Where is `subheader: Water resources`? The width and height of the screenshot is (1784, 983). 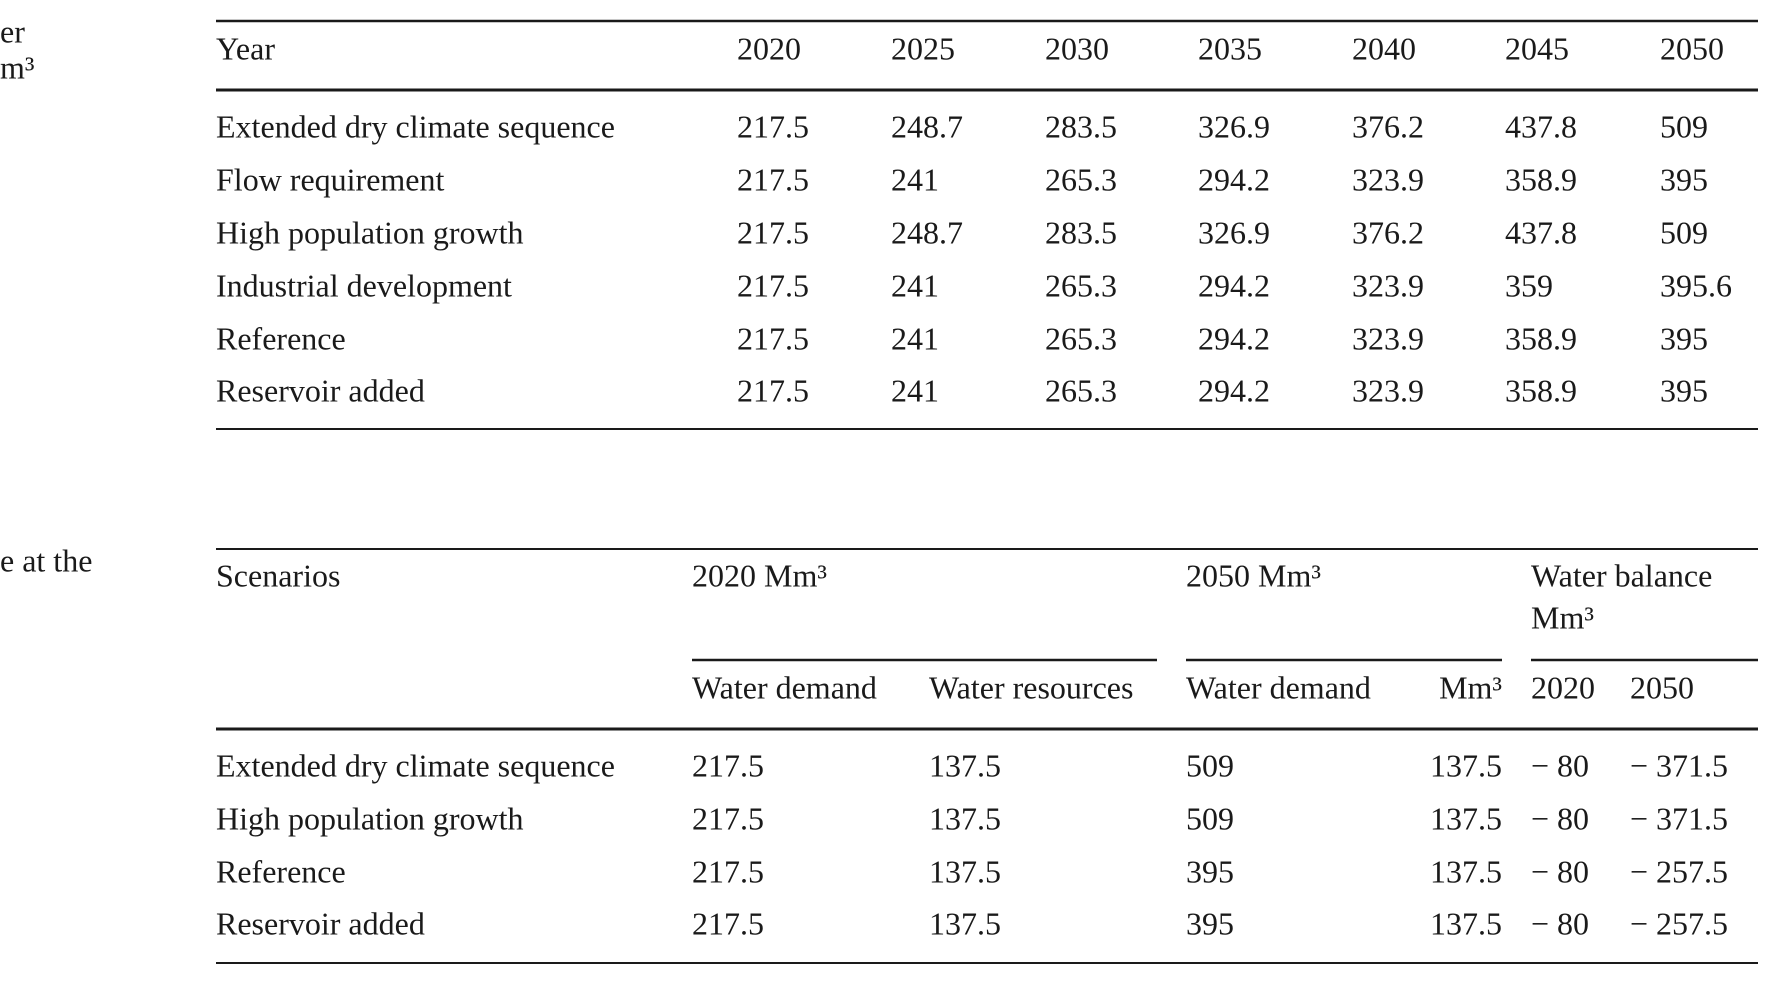
subheader: Water resources is located at coordinates (1031, 687).